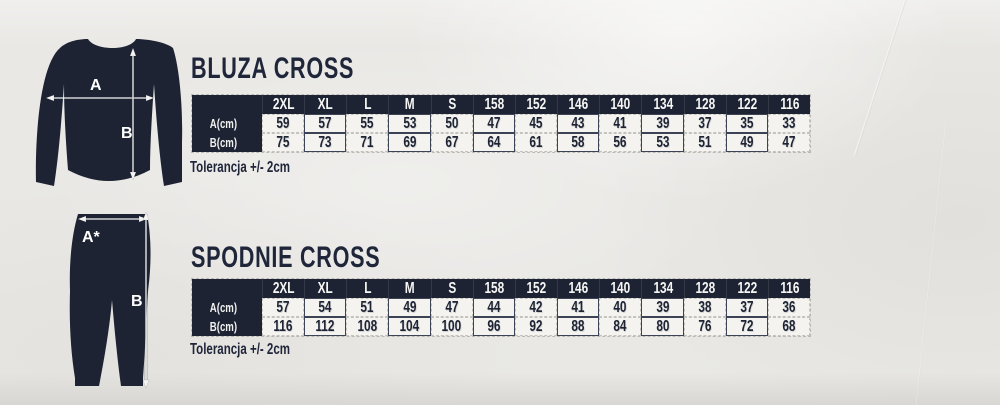 The image size is (1000, 405). I want to click on sweatshirt-shape, so click(109, 112).